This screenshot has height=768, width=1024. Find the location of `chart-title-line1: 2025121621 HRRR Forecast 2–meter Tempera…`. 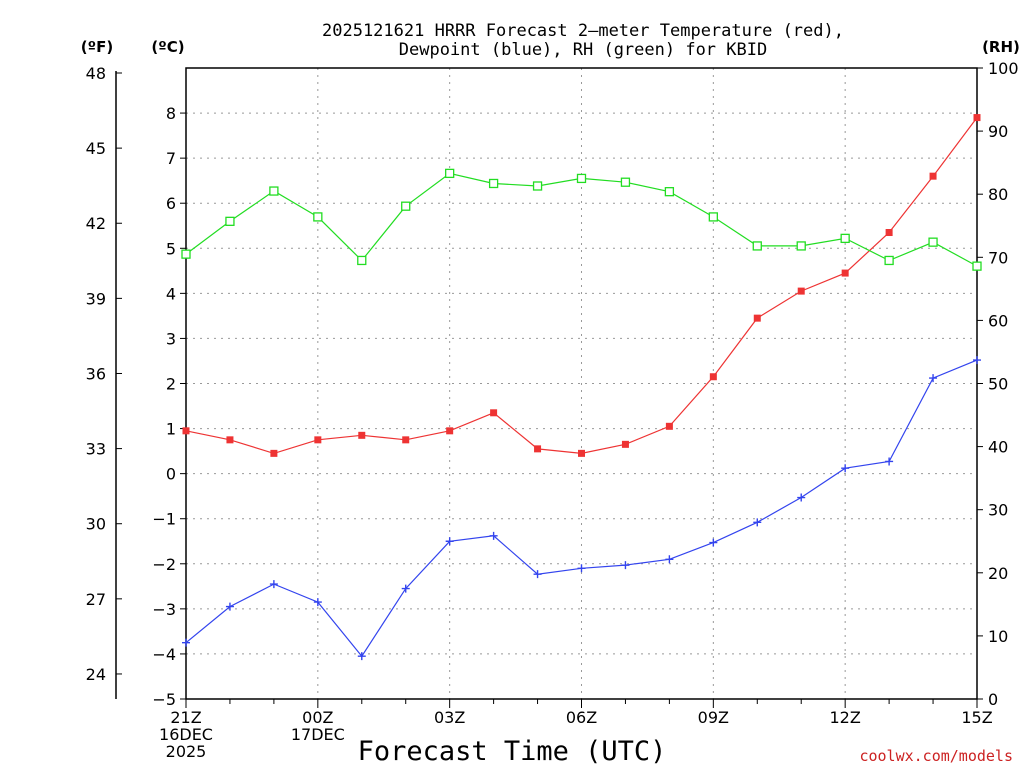

chart-title-line1: 2025121621 HRRR Forecast 2–meter Tempera… is located at coordinates (583, 31).